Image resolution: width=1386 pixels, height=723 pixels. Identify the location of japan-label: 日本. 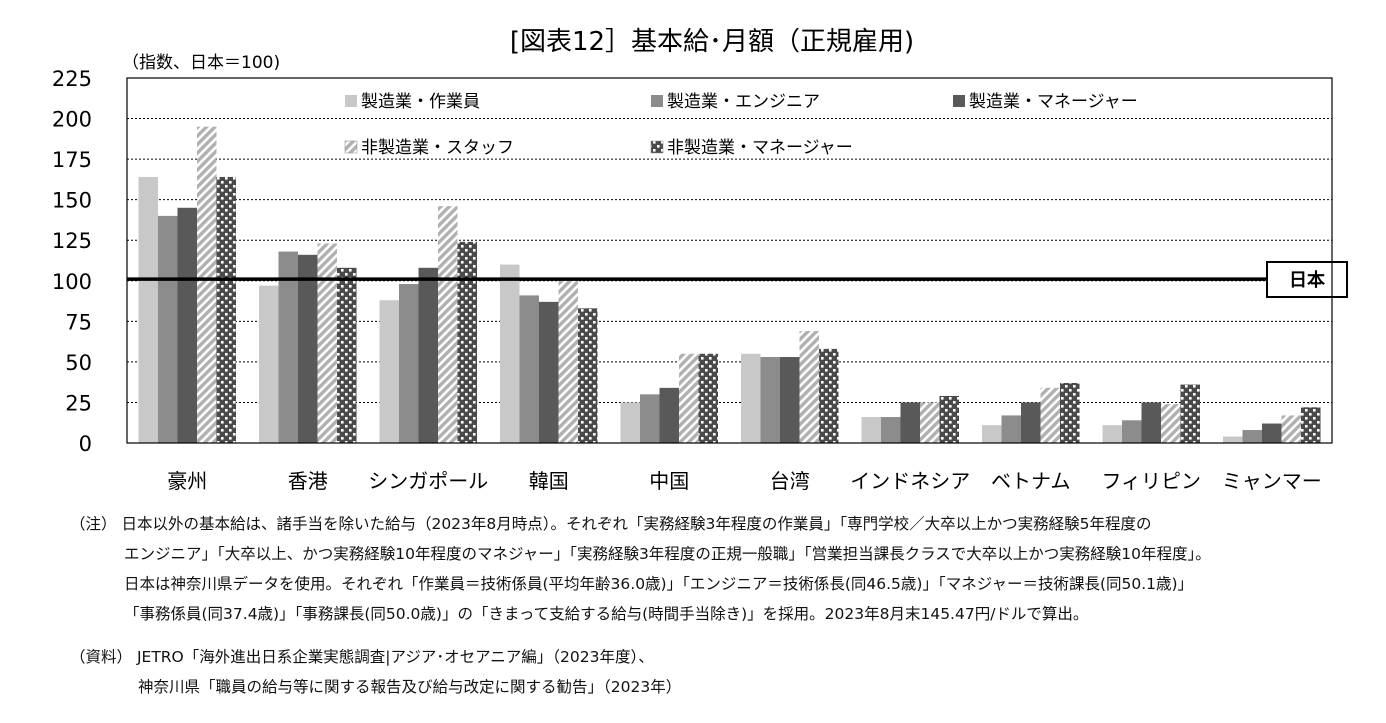
(1307, 280).